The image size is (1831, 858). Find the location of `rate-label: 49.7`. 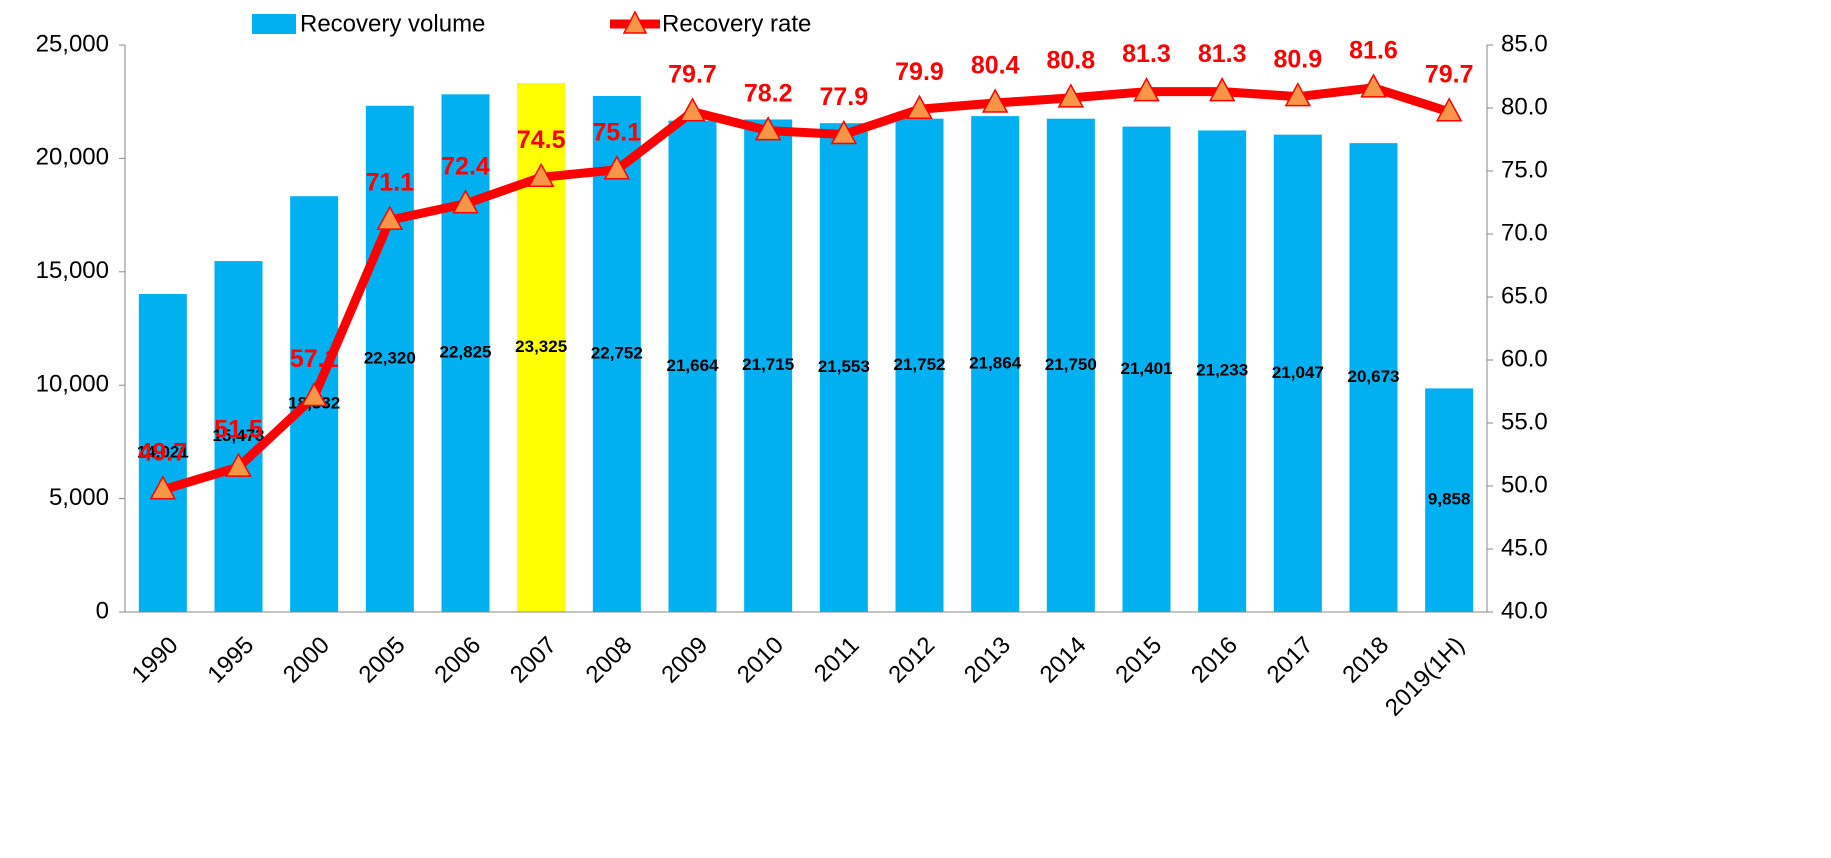

rate-label: 49.7 is located at coordinates (162, 452).